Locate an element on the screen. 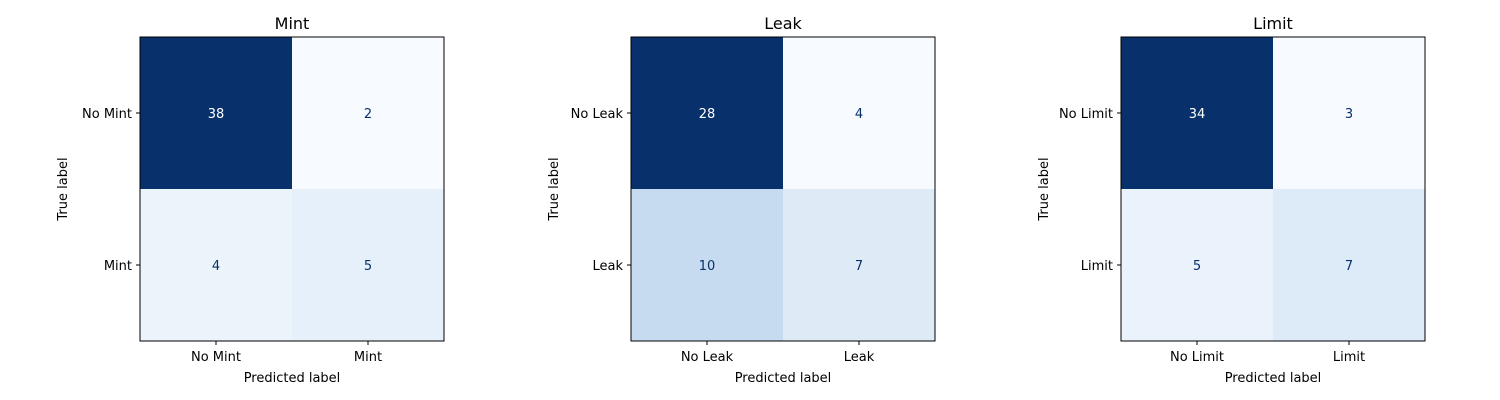 The height and width of the screenshot is (400, 1500). x-tick-label: Limit is located at coordinates (1349, 357).